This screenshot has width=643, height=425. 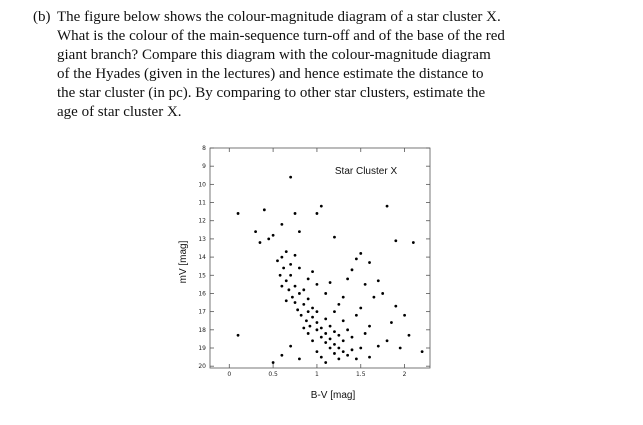 I want to click on y-tick-label: 13, so click(x=202, y=239).